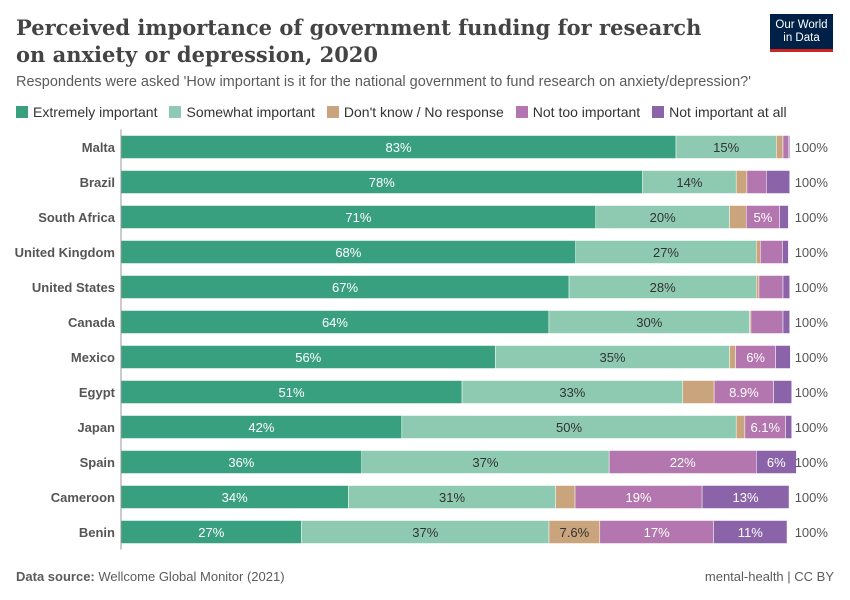 The width and height of the screenshot is (850, 600). Describe the element at coordinates (575, 532) in the screenshot. I see `data-label: 7.6%` at that location.